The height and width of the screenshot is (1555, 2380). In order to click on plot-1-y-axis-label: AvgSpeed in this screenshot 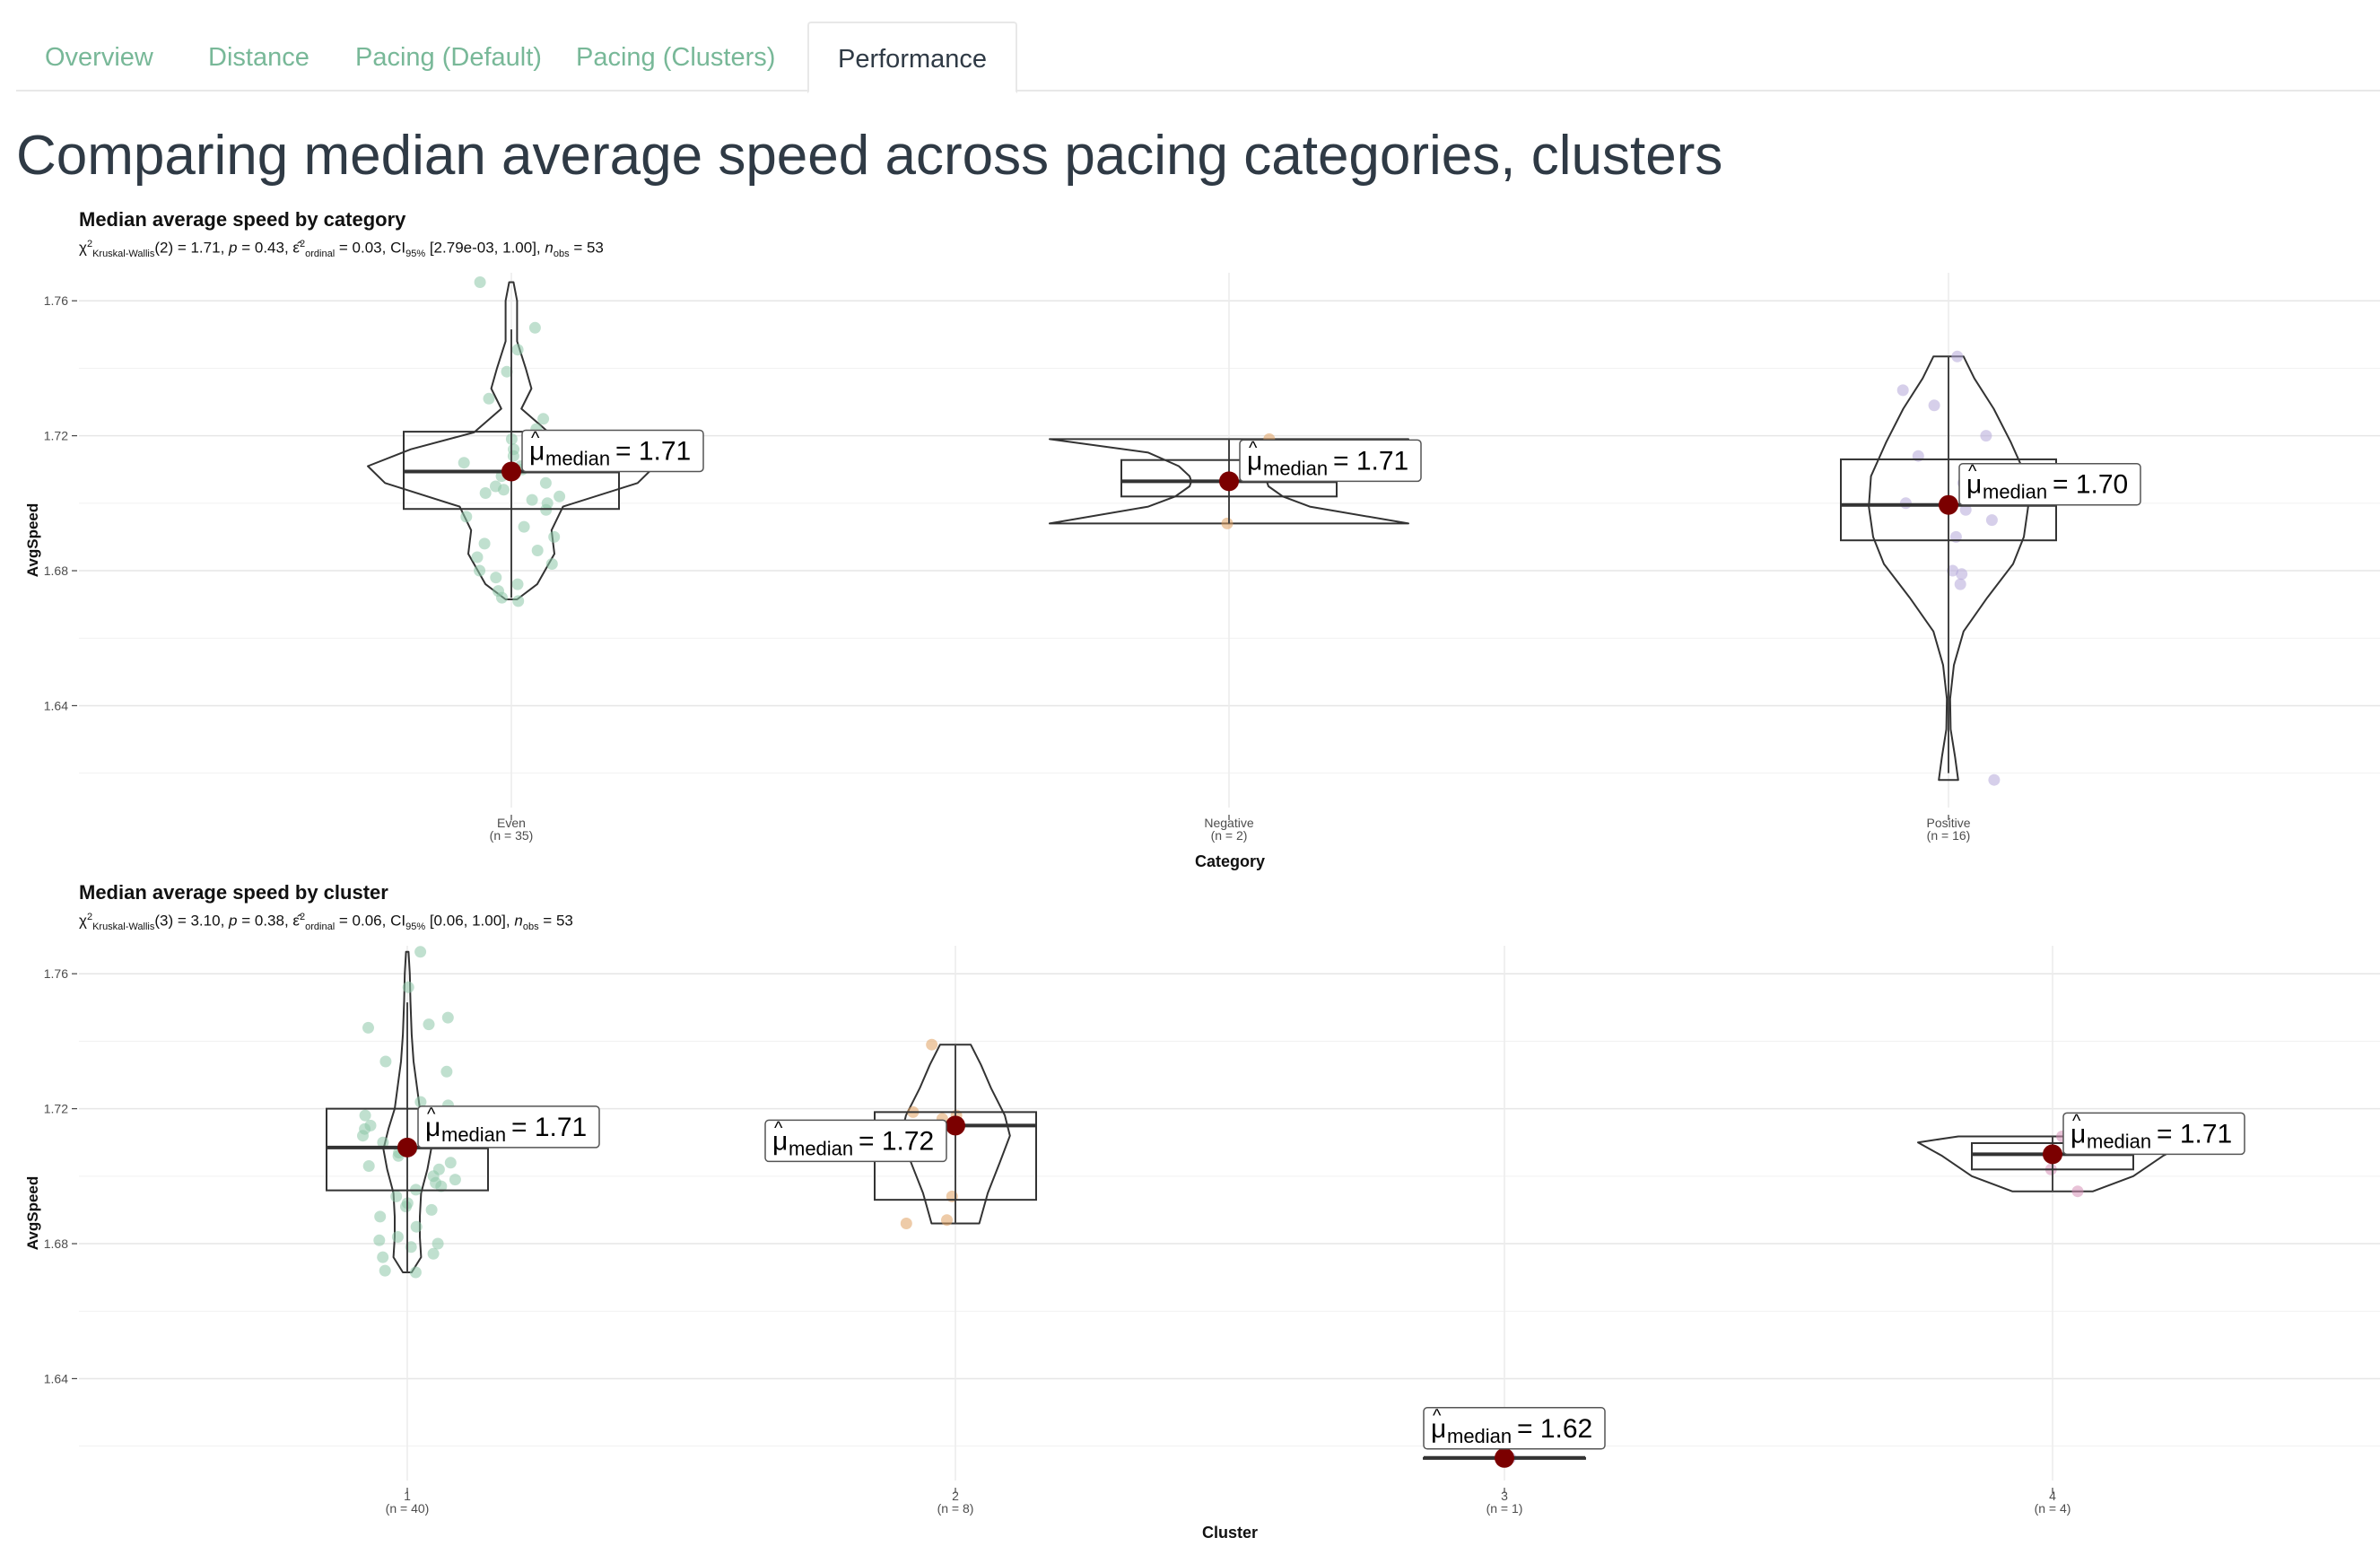, I will do `click(32, 541)`.